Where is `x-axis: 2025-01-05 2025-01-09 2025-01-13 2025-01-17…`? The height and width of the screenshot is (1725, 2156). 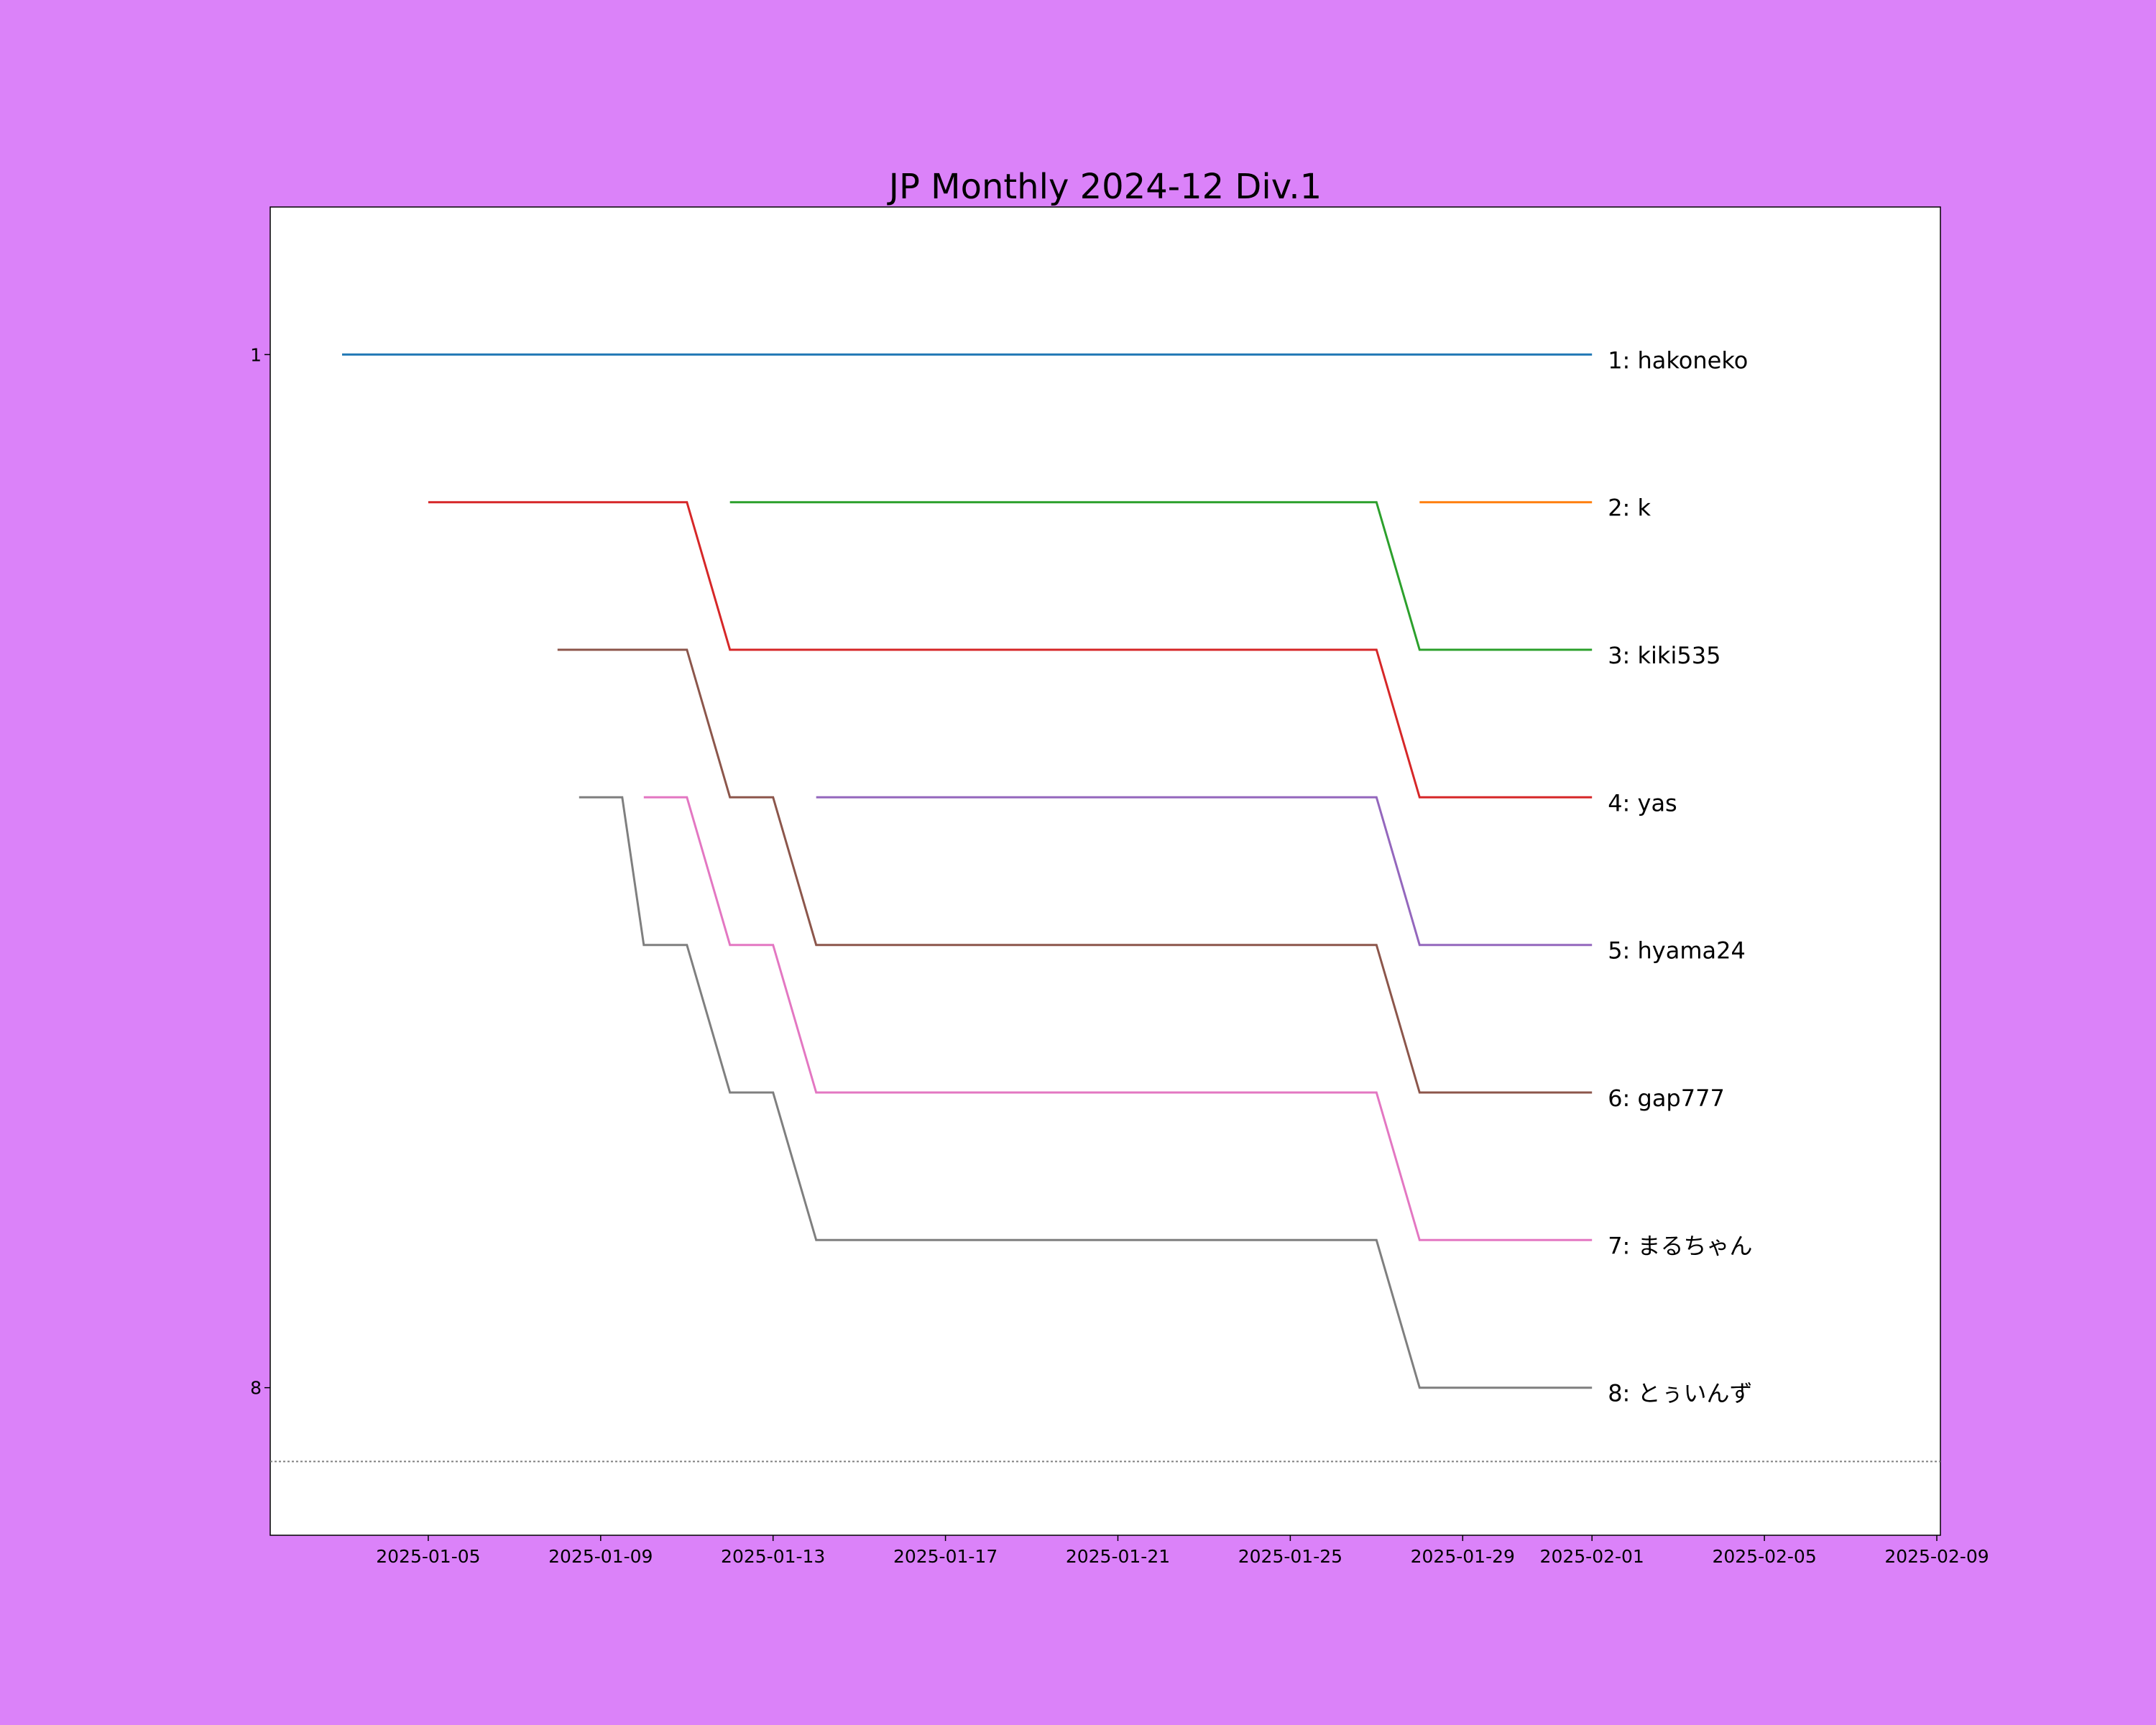
x-axis: 2025-01-05 2025-01-09 2025-01-13 2025-01-17… is located at coordinates (1182, 1551).